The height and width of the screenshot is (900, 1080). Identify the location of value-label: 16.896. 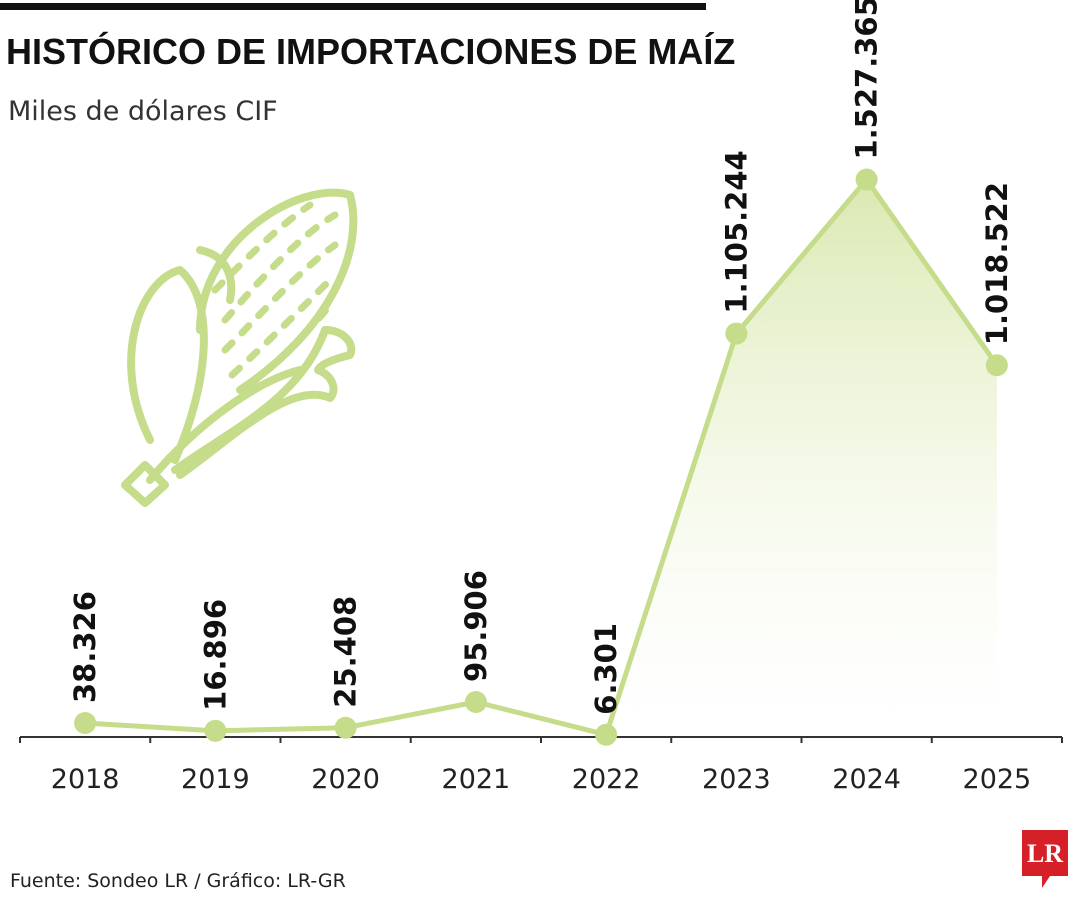
(215, 655).